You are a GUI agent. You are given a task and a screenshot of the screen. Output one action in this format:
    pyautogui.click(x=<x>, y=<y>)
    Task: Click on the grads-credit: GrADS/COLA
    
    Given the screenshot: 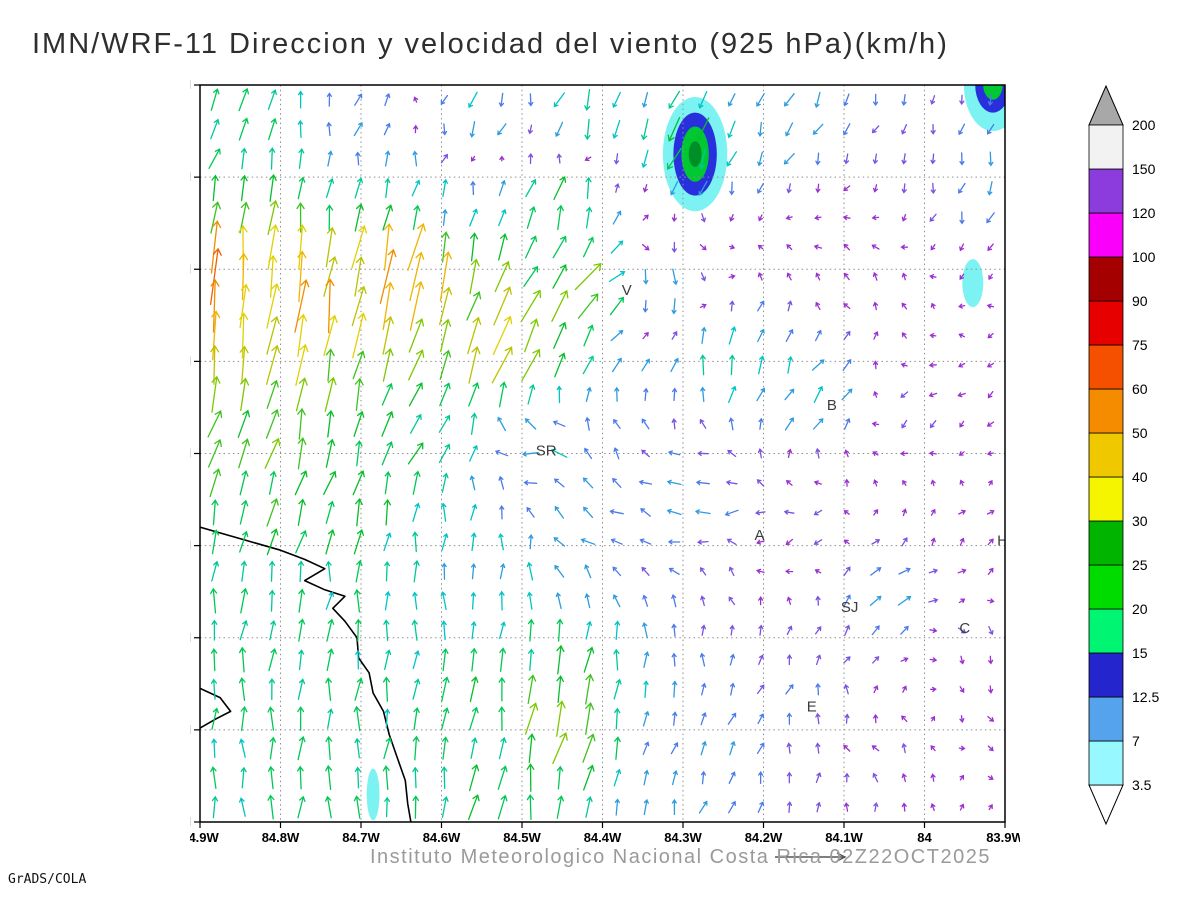 What is the action you would take?
    pyautogui.click(x=47, y=879)
    